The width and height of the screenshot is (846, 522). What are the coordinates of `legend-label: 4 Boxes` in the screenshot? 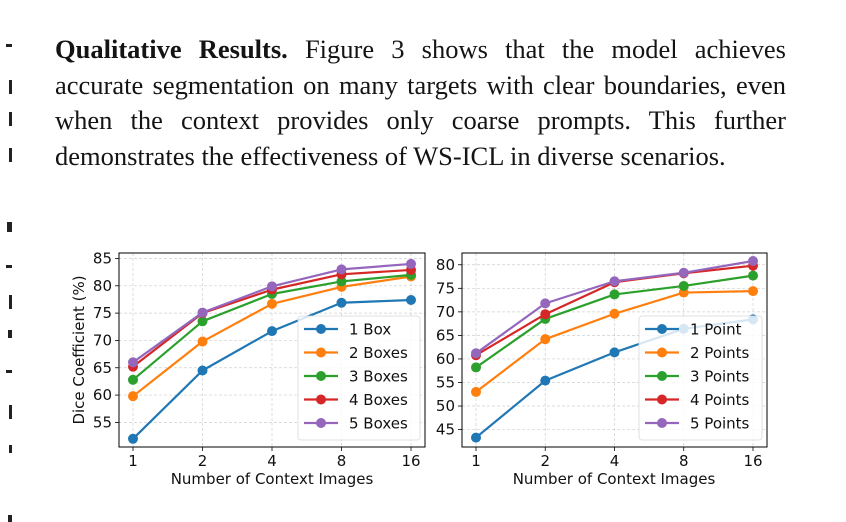 It's located at (378, 400).